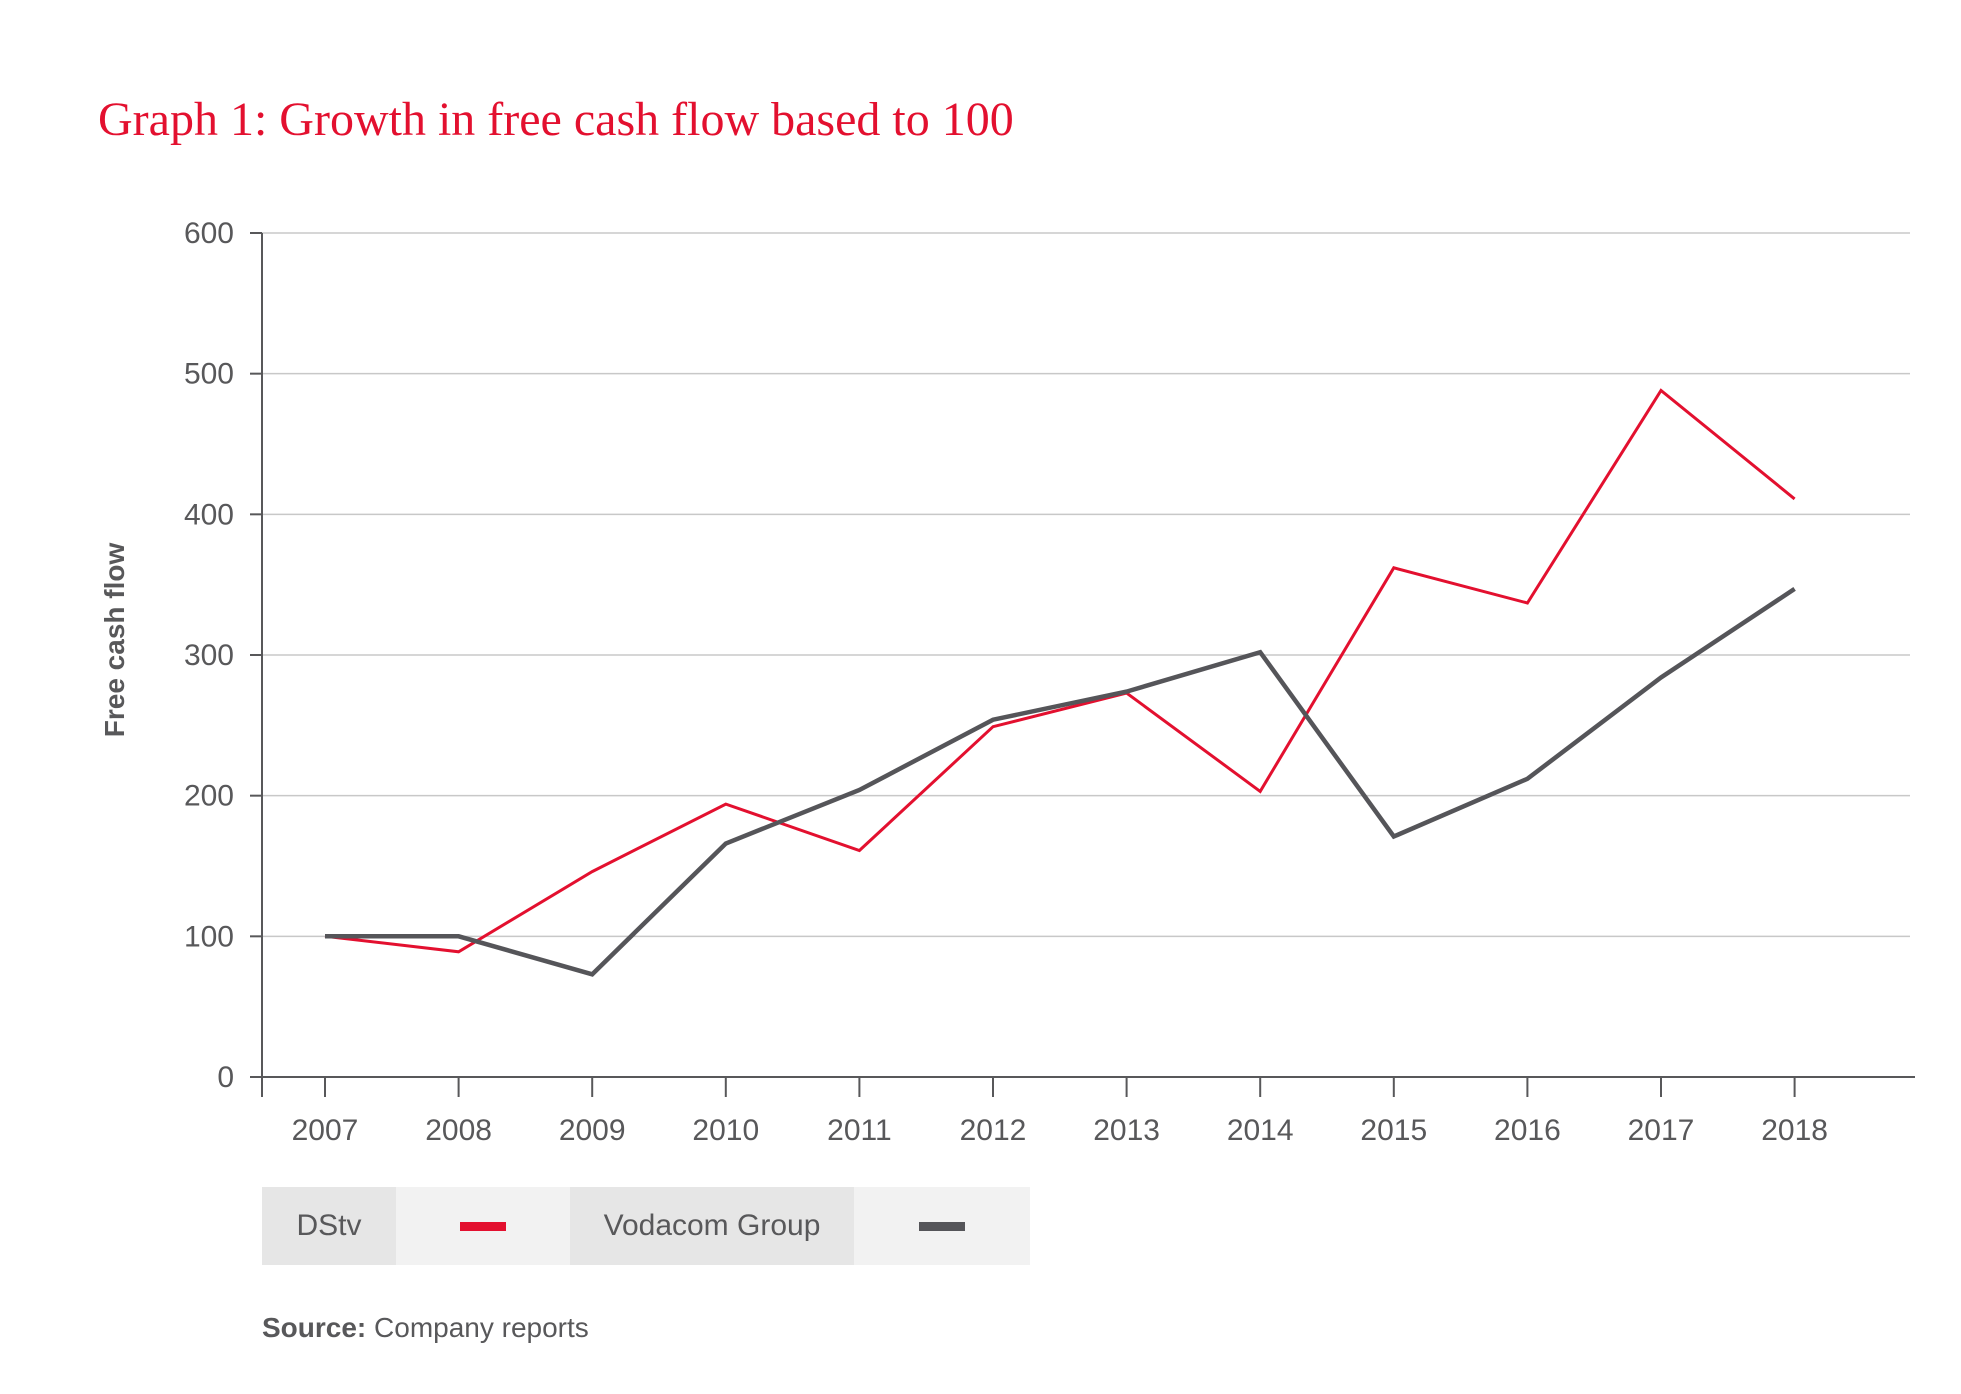  I want to click on x-tick-label-2014: 2014, so click(1260, 1130).